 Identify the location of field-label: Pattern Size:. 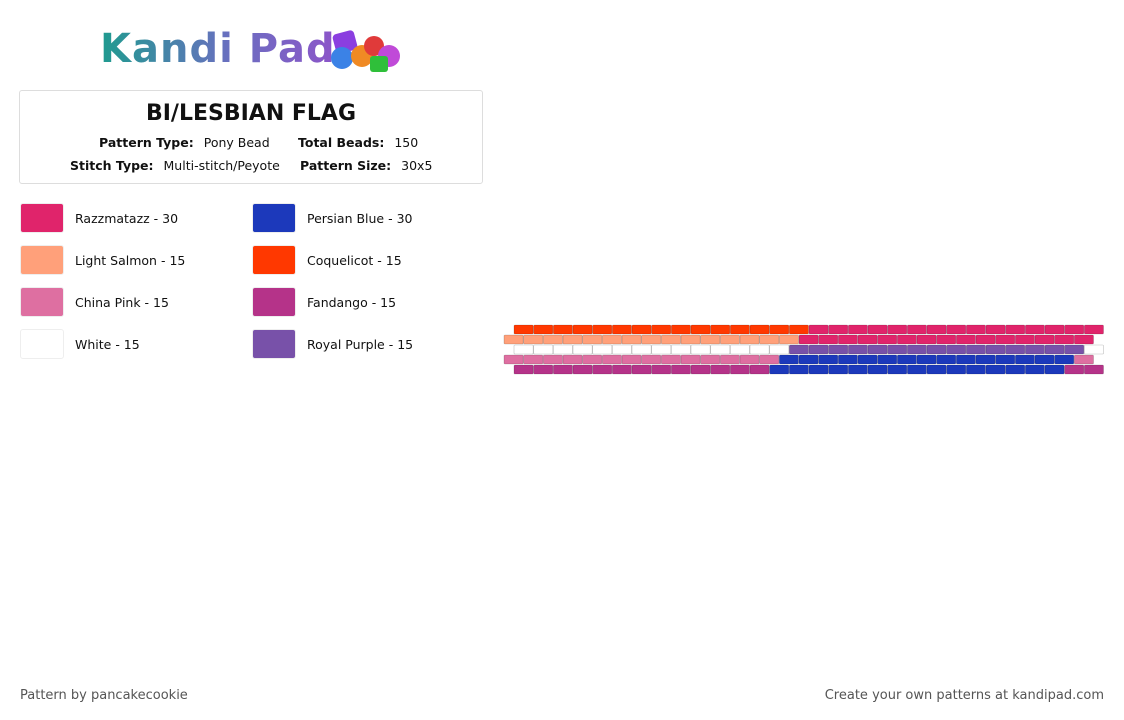
(346, 165).